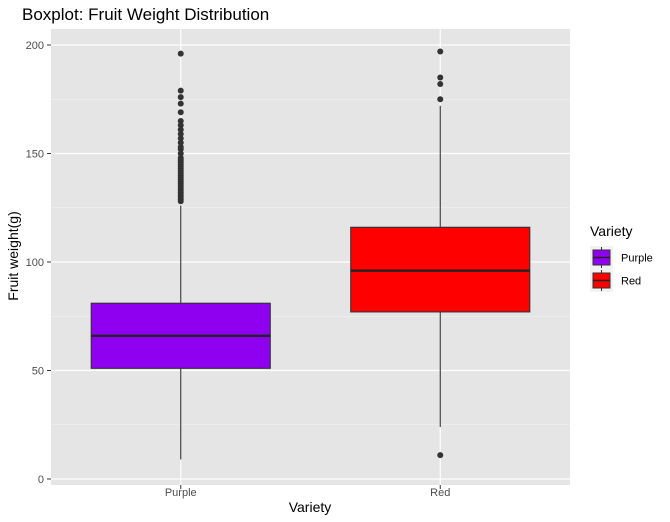 This screenshot has width=670, height=522. What do you see at coordinates (145, 14) in the screenshot?
I see `chart-title: Boxplot: Fruit Weight Distribution` at bounding box center [145, 14].